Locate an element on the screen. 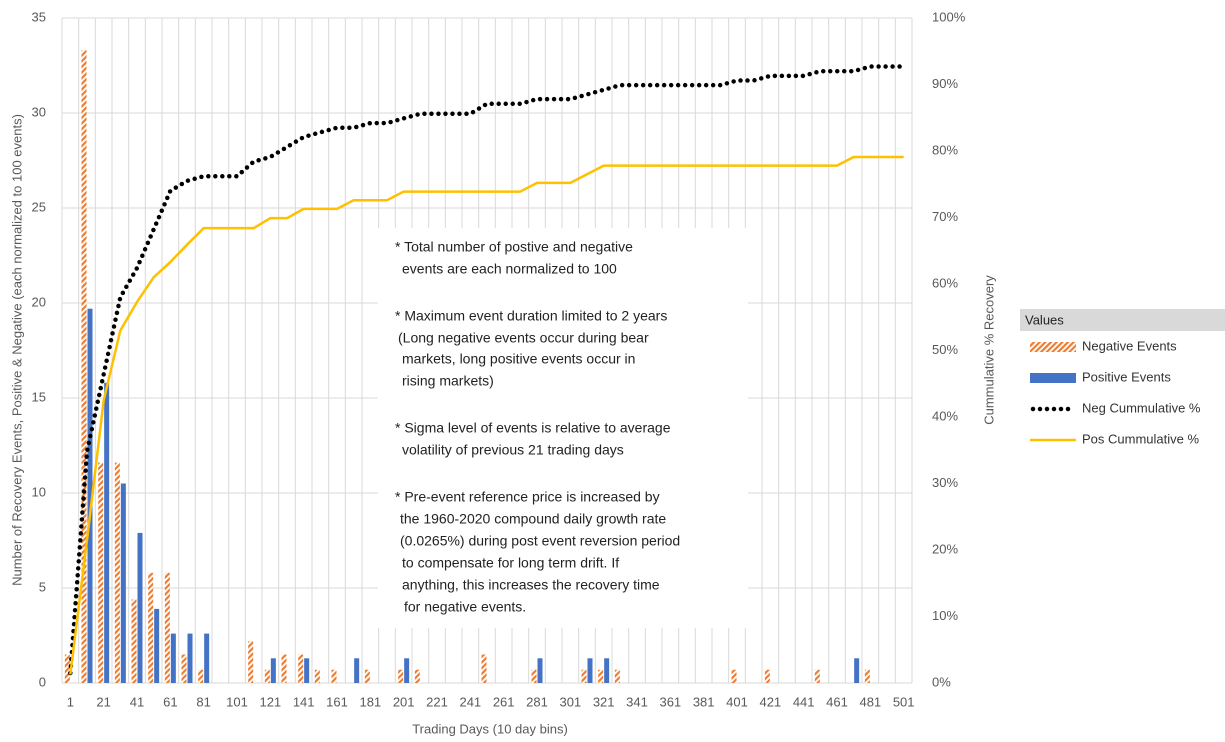 This screenshot has width=1225, height=742. y2-tick-label: 90% is located at coordinates (945, 83).